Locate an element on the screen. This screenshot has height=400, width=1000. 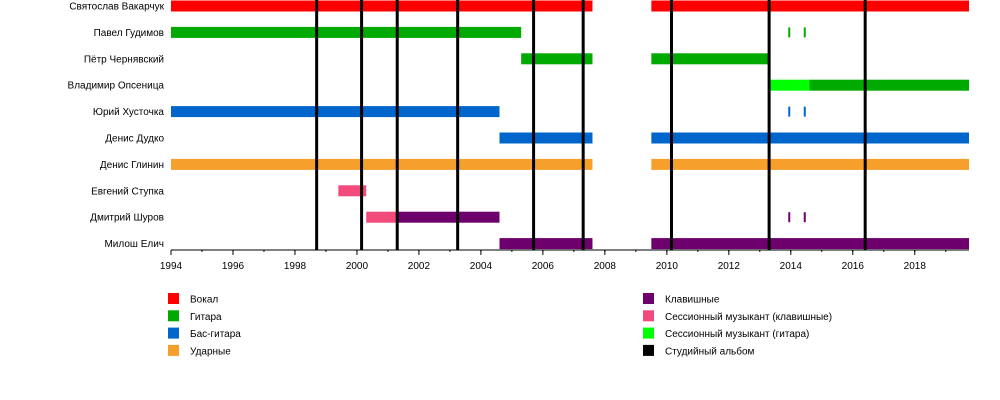
tick-label: 2018 is located at coordinates (915, 266).